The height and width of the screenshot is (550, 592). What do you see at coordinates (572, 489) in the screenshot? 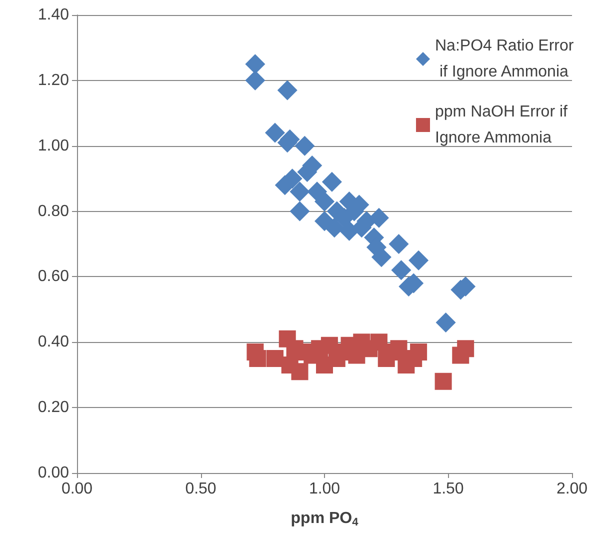
I see `x-tick-label: 2.00` at bounding box center [572, 489].